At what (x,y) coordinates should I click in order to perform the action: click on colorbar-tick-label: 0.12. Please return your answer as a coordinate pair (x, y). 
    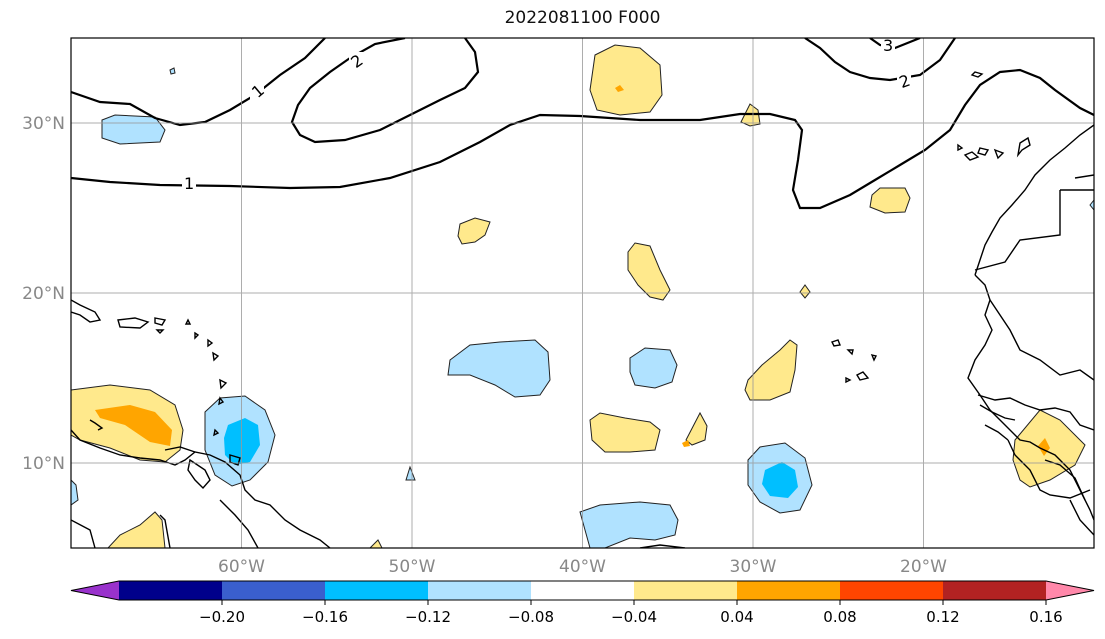
    Looking at the image, I should click on (942, 617).